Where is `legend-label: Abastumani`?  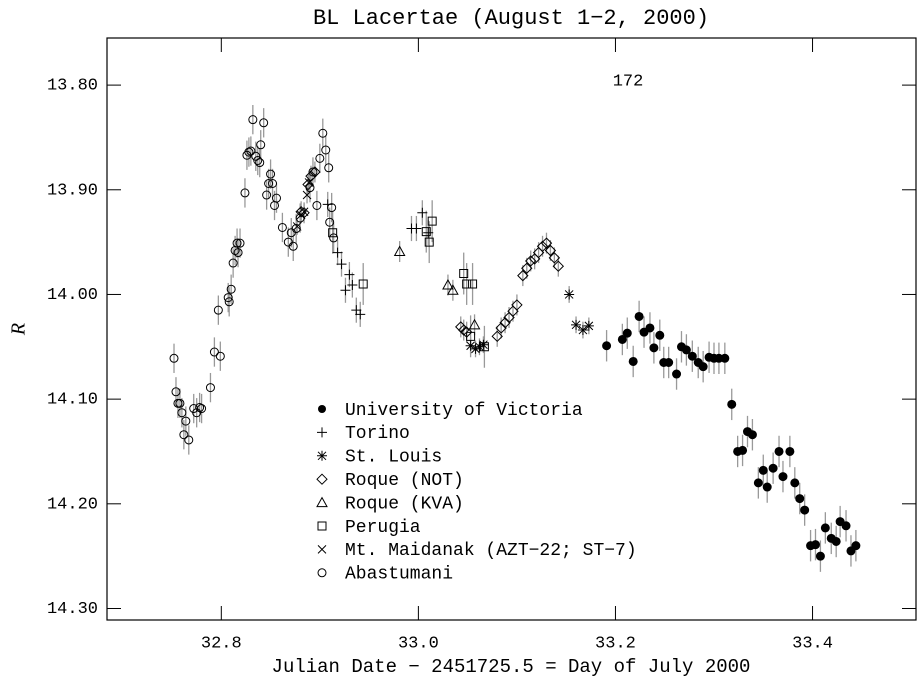 legend-label: Abastumani is located at coordinates (399, 575).